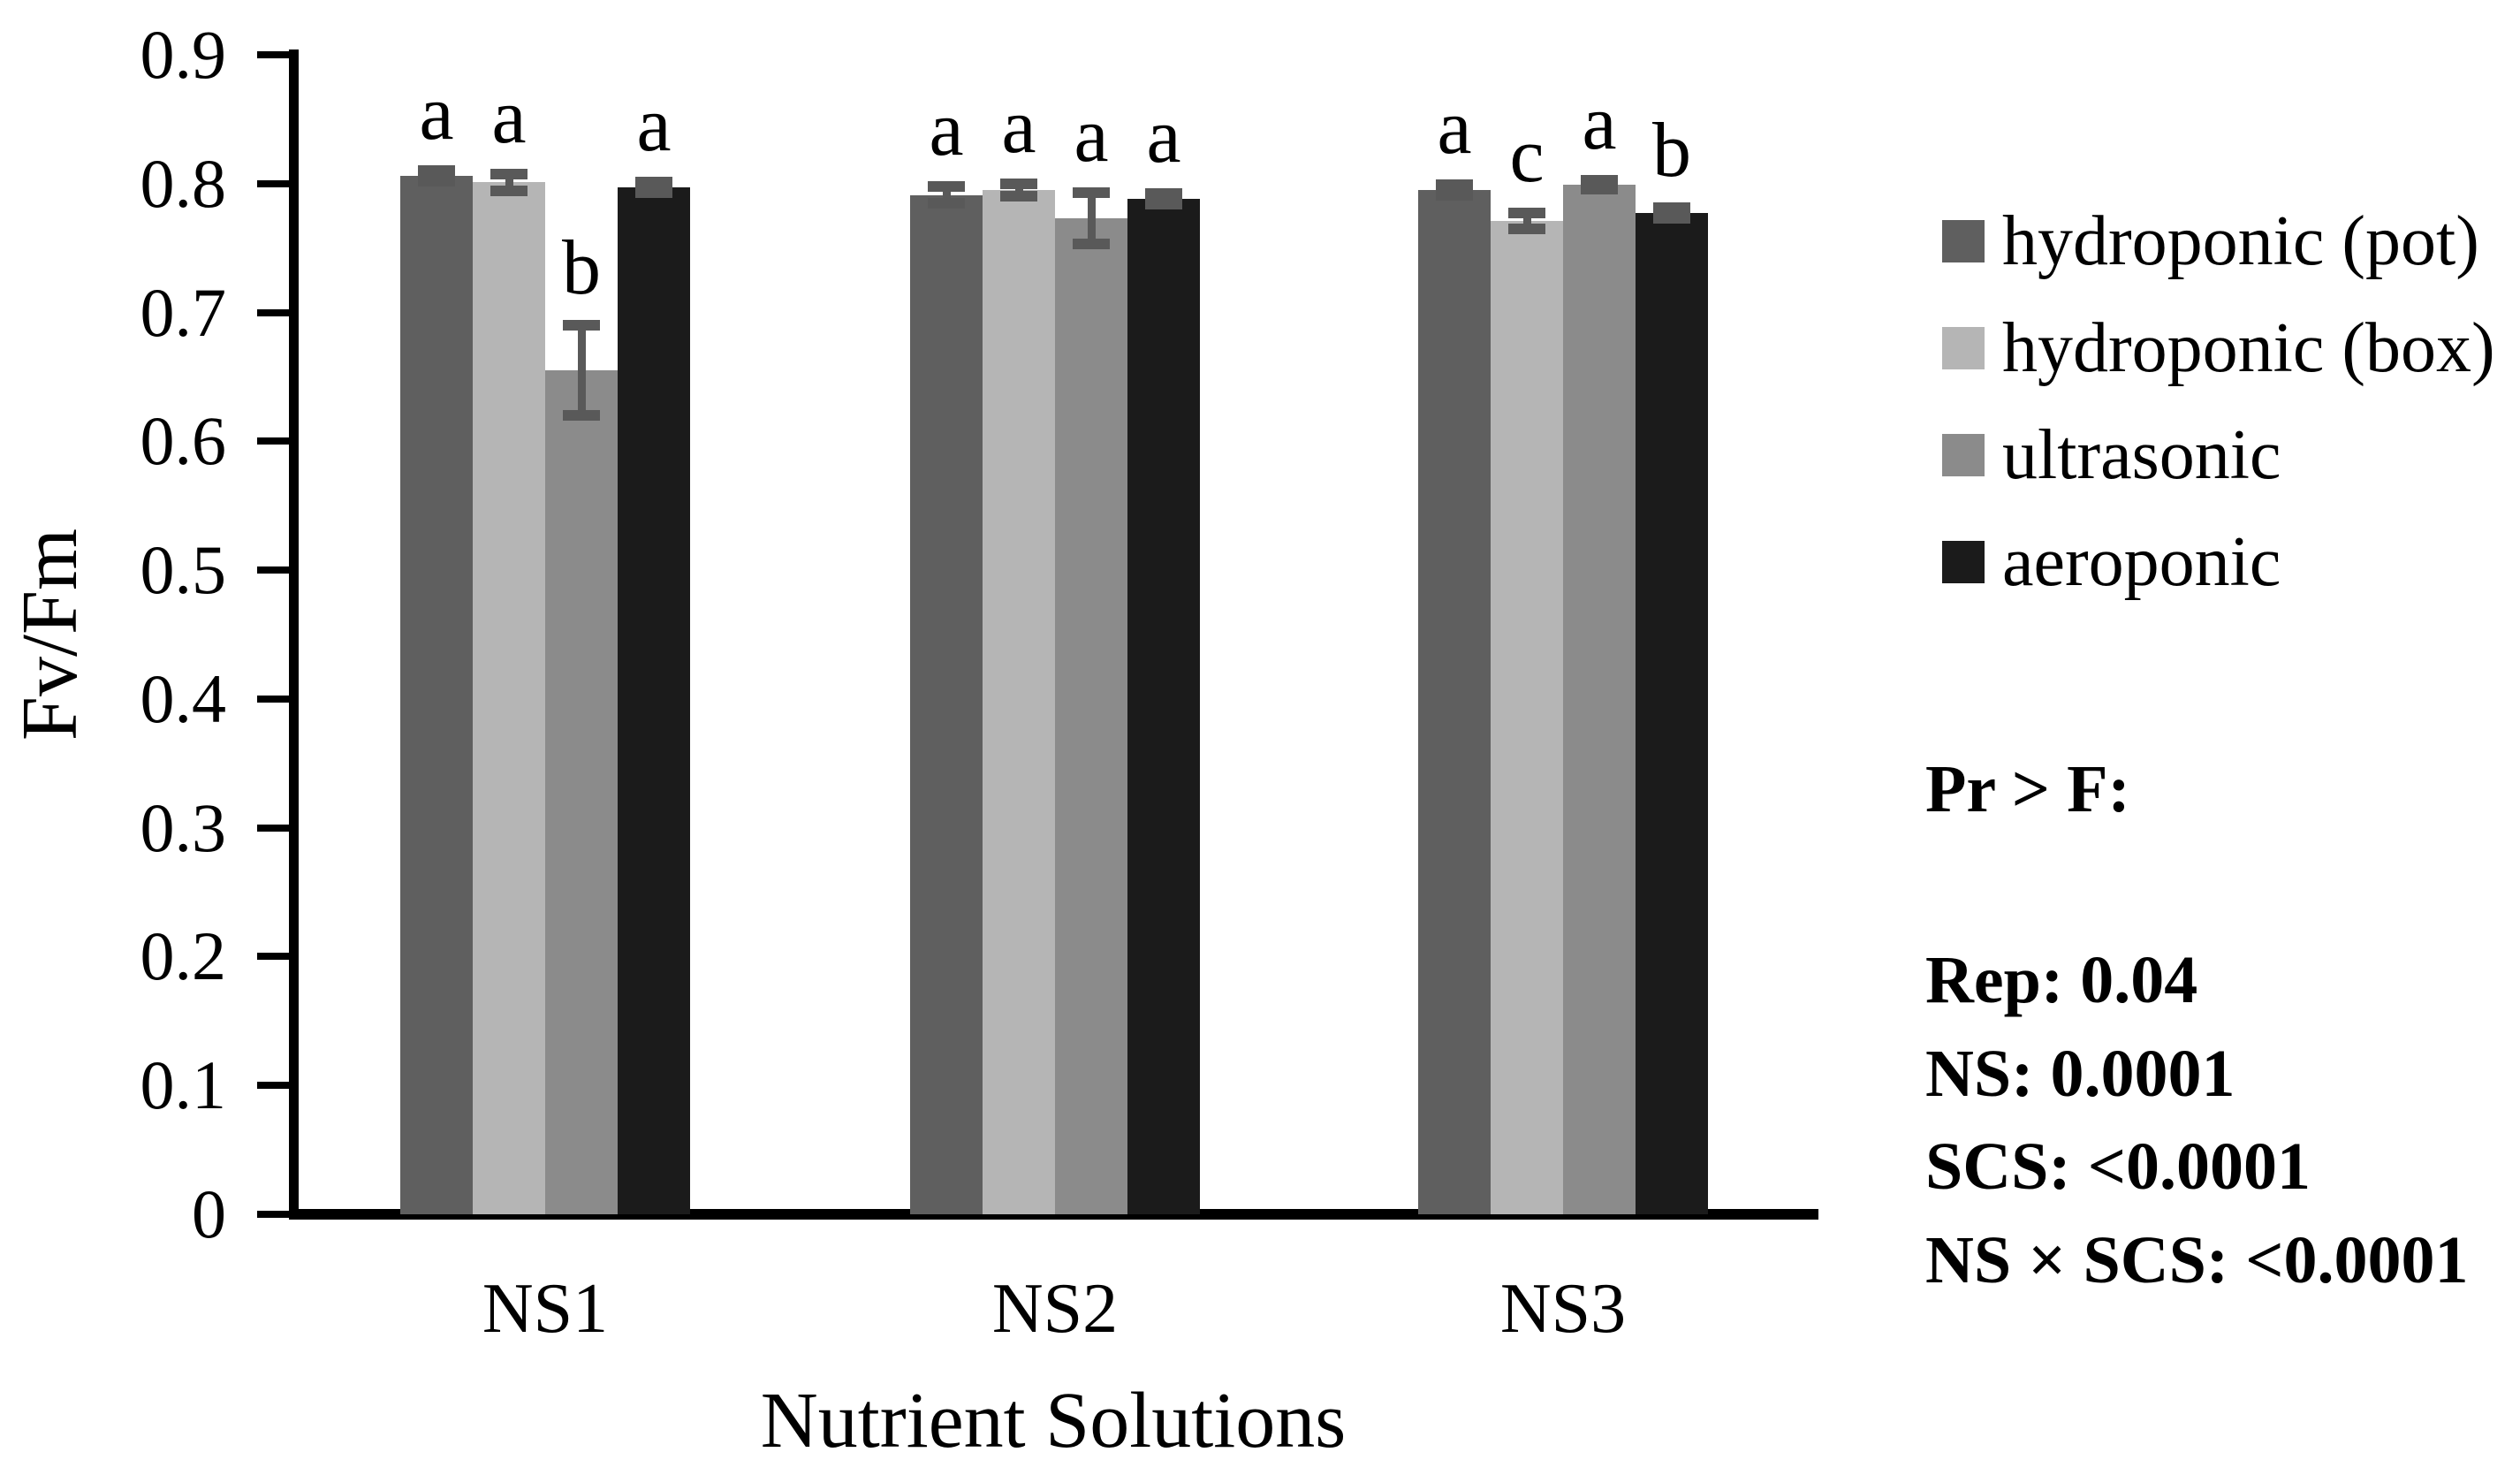 The width and height of the screenshot is (2520, 1475). I want to click on stats-line: SCS: <0.0001, so click(2118, 1166).